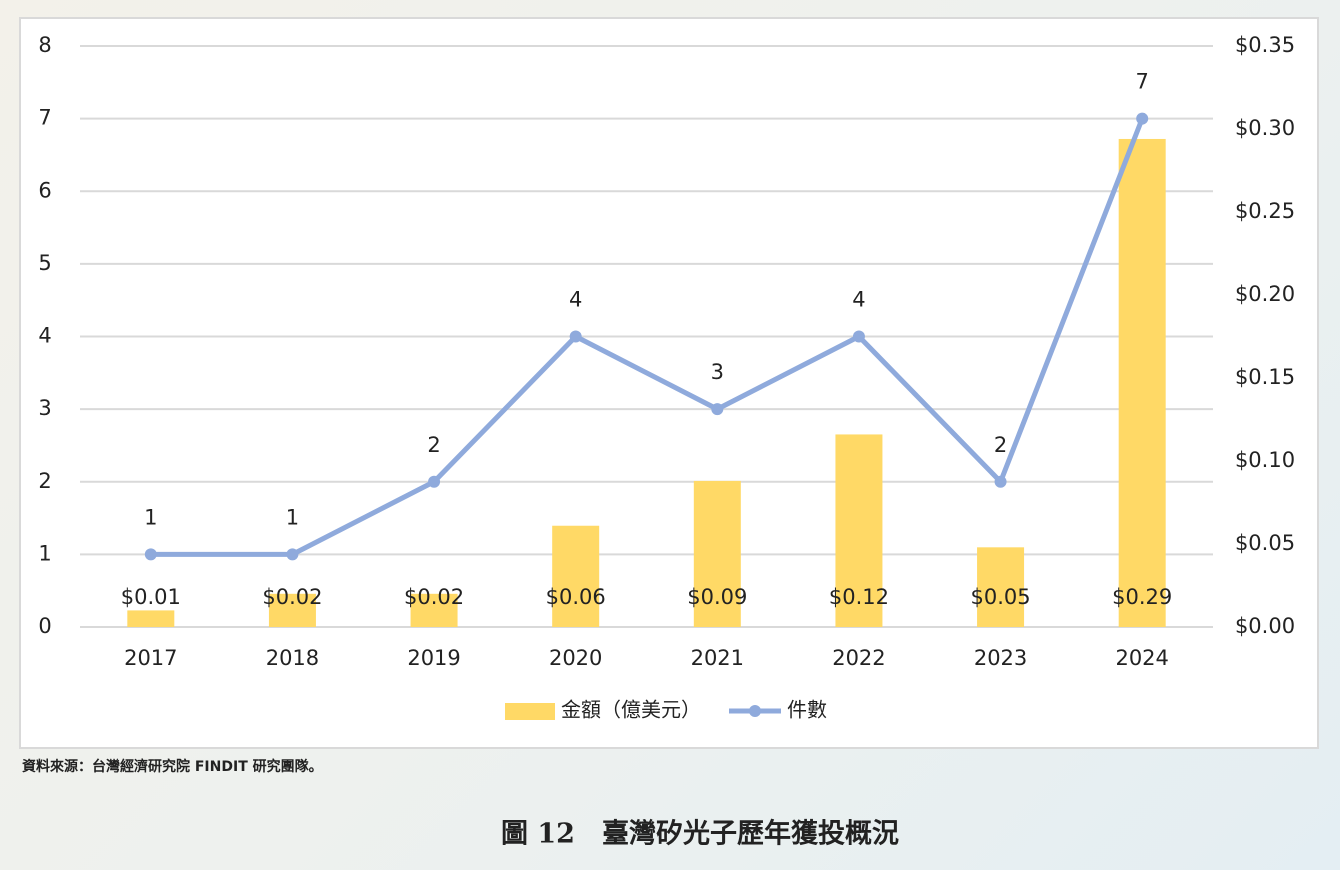 Image resolution: width=1340 pixels, height=870 pixels. What do you see at coordinates (1142, 82) in the screenshot?
I see `line-value-label: 7` at bounding box center [1142, 82].